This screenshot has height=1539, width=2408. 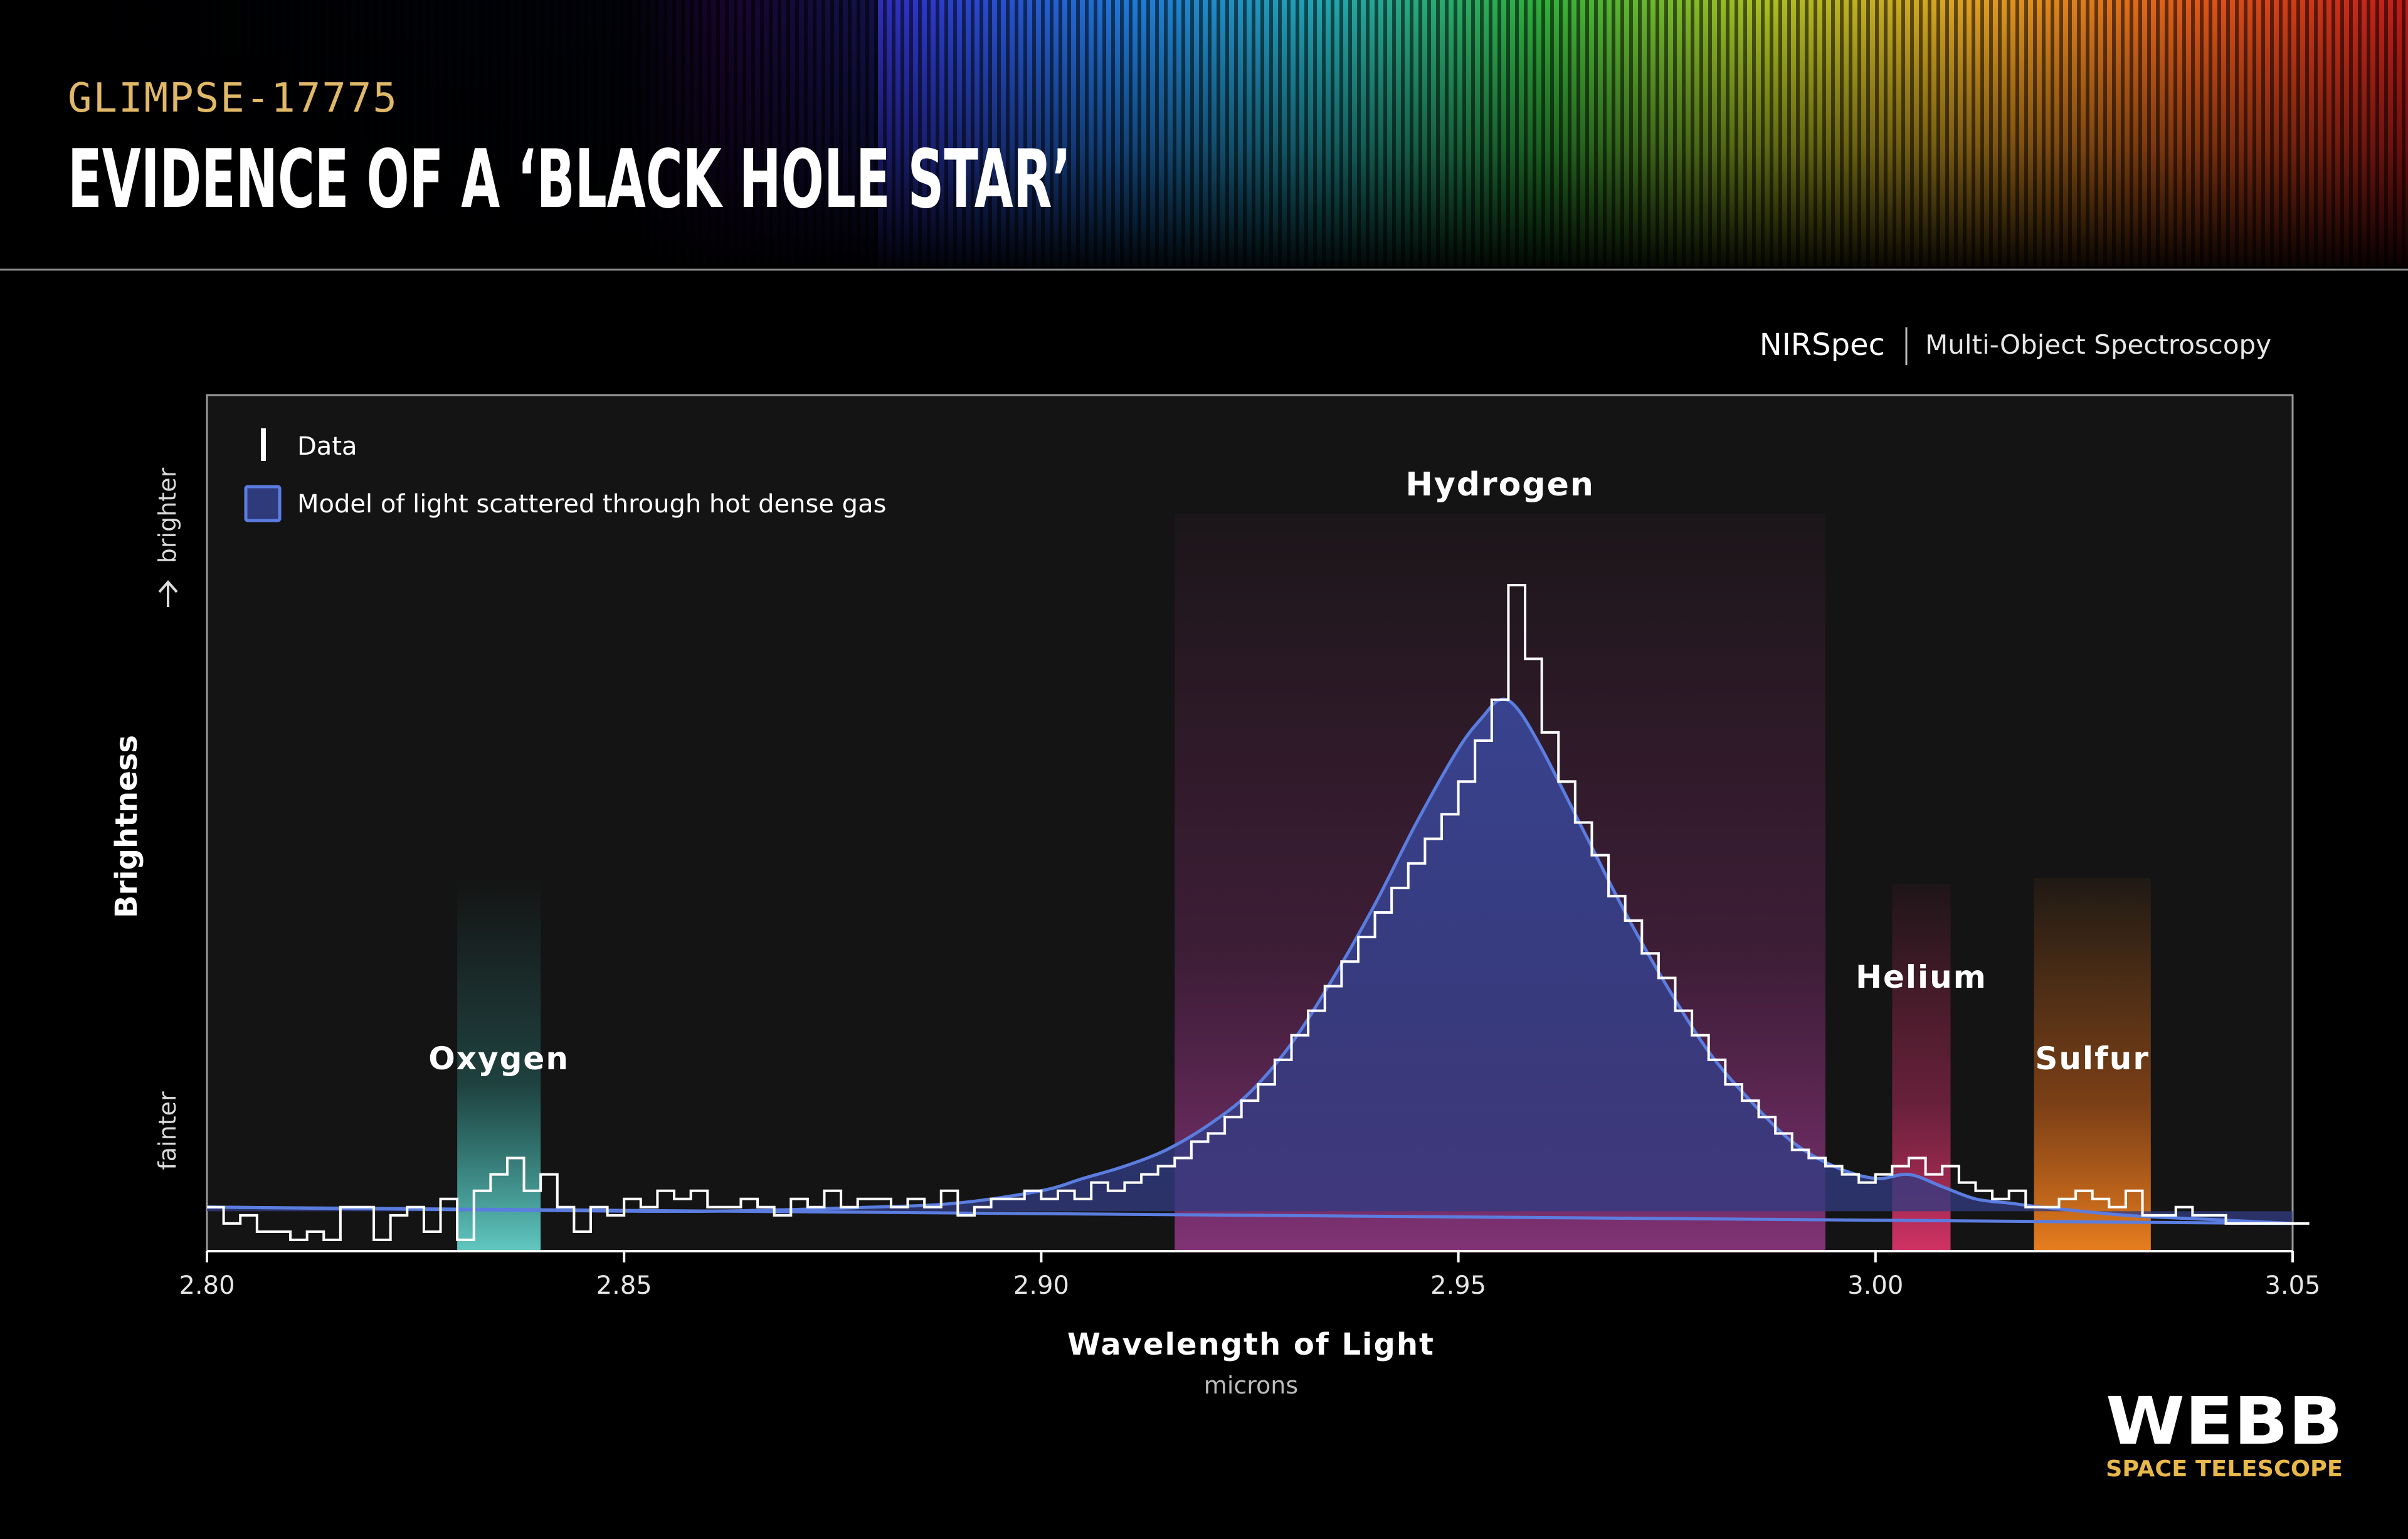 I want to click on band-oxygen, so click(x=499, y=1064).